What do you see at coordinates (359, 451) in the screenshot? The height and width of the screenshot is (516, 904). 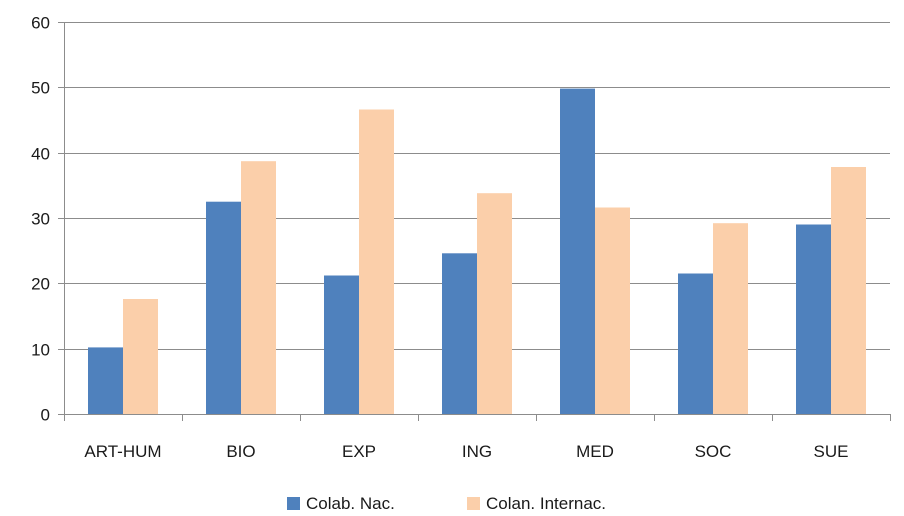 I see `x-category-label: EXP` at bounding box center [359, 451].